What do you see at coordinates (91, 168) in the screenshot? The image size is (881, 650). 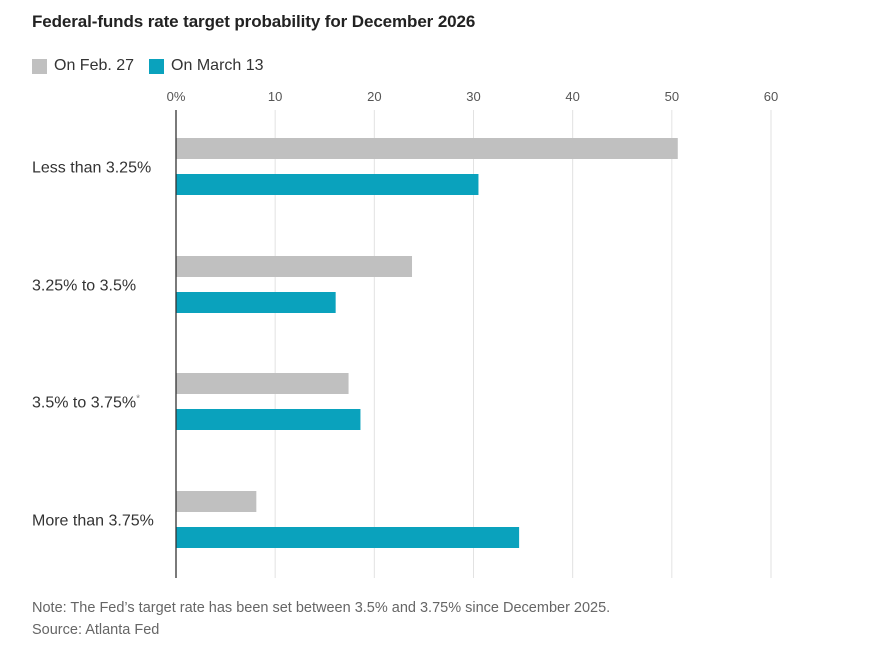 I see `y-category-label-0: Less than 3.25%` at bounding box center [91, 168].